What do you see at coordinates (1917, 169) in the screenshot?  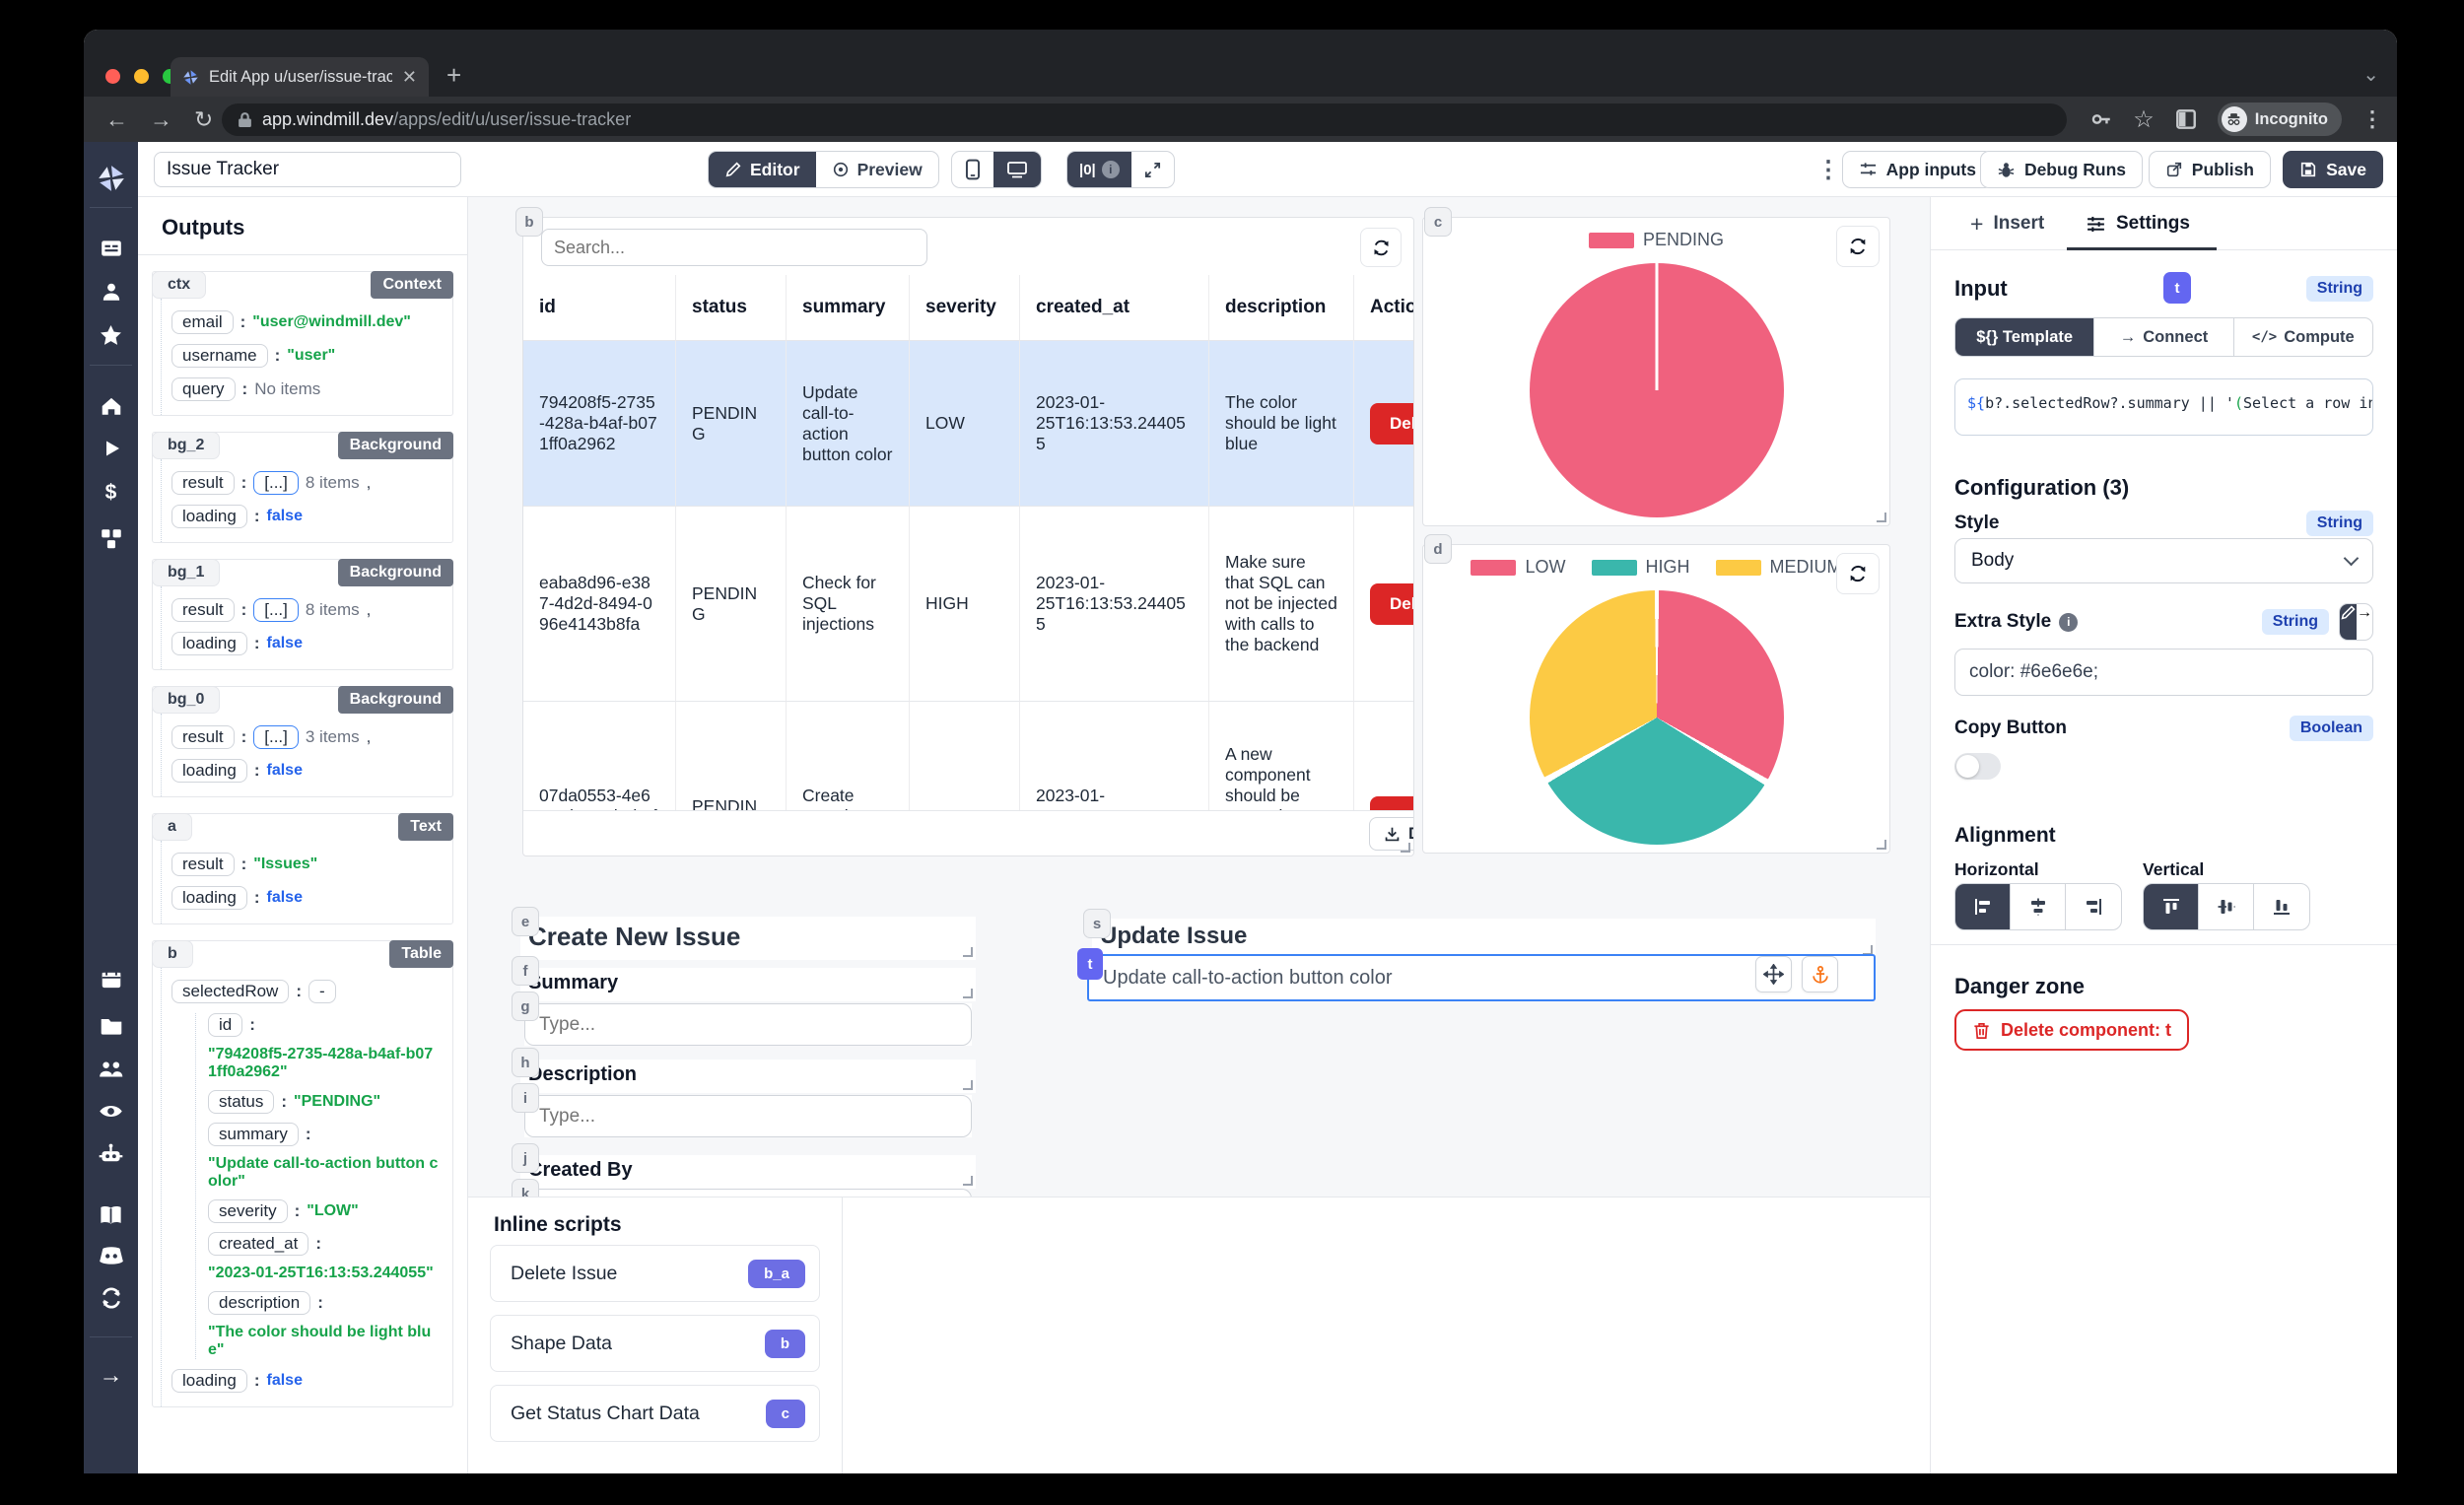 I see `app-inputs-button: App inputs` at bounding box center [1917, 169].